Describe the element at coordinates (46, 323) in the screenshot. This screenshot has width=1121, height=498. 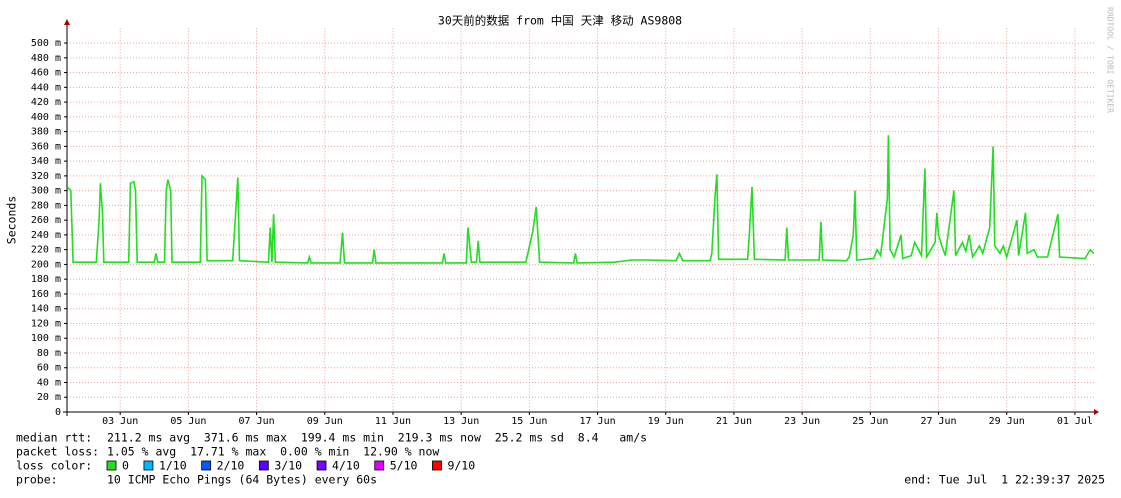
I see `y-tick-label: 120 m` at that location.